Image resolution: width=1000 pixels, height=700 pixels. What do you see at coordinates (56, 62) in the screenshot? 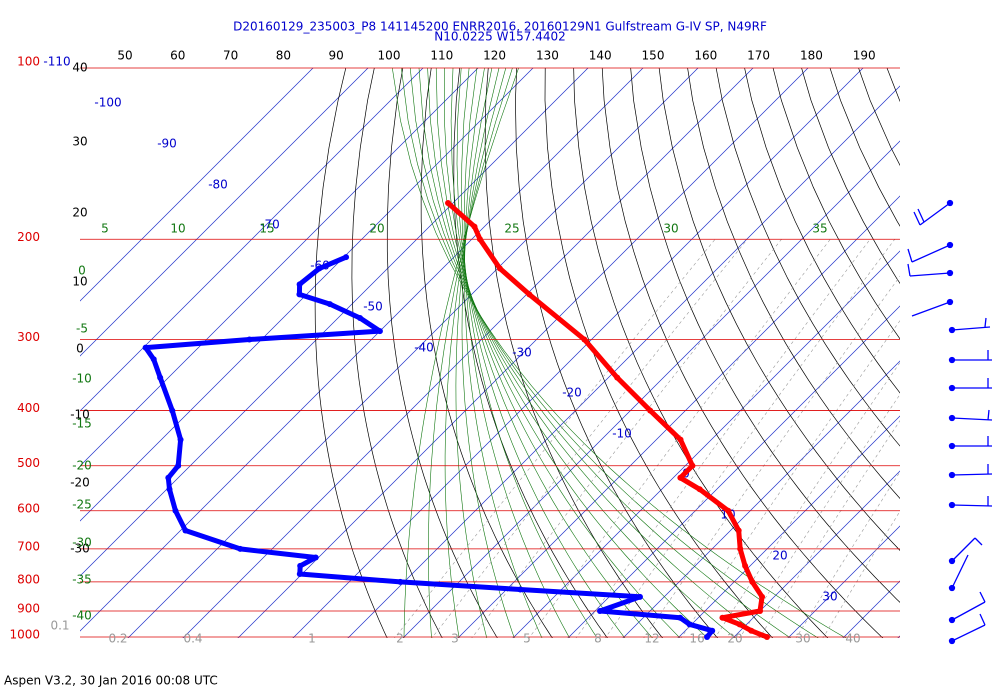
I see `isotherm-label: -110` at bounding box center [56, 62].